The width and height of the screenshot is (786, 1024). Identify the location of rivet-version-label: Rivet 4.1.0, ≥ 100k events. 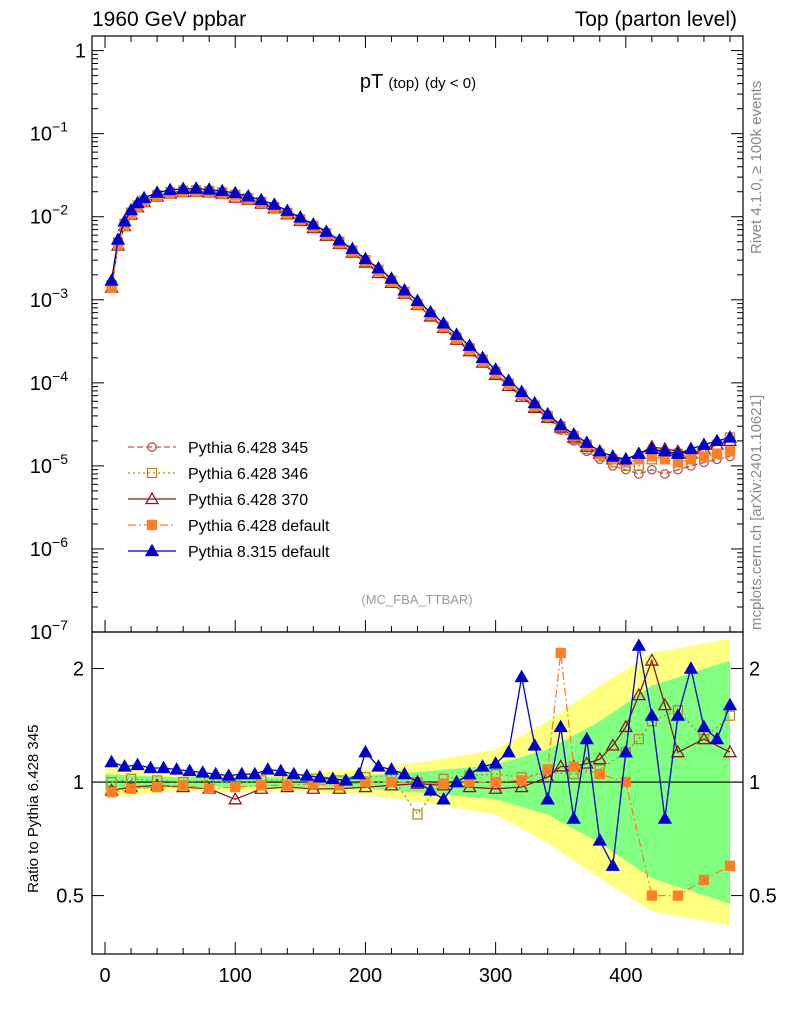
(756, 167).